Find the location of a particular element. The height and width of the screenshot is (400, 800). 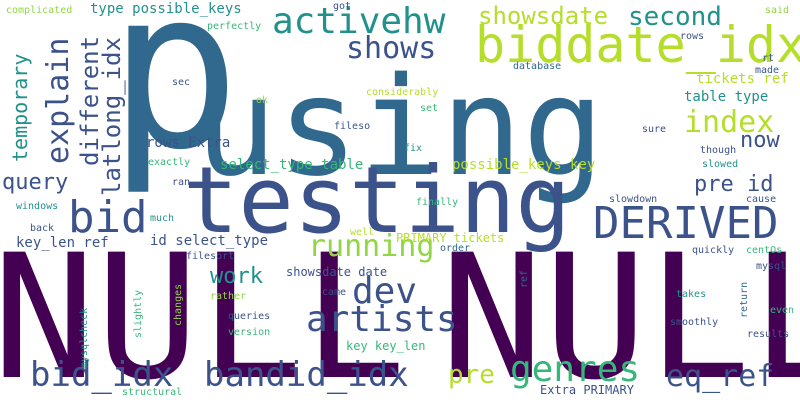

word-artists: artists is located at coordinates (382, 319).